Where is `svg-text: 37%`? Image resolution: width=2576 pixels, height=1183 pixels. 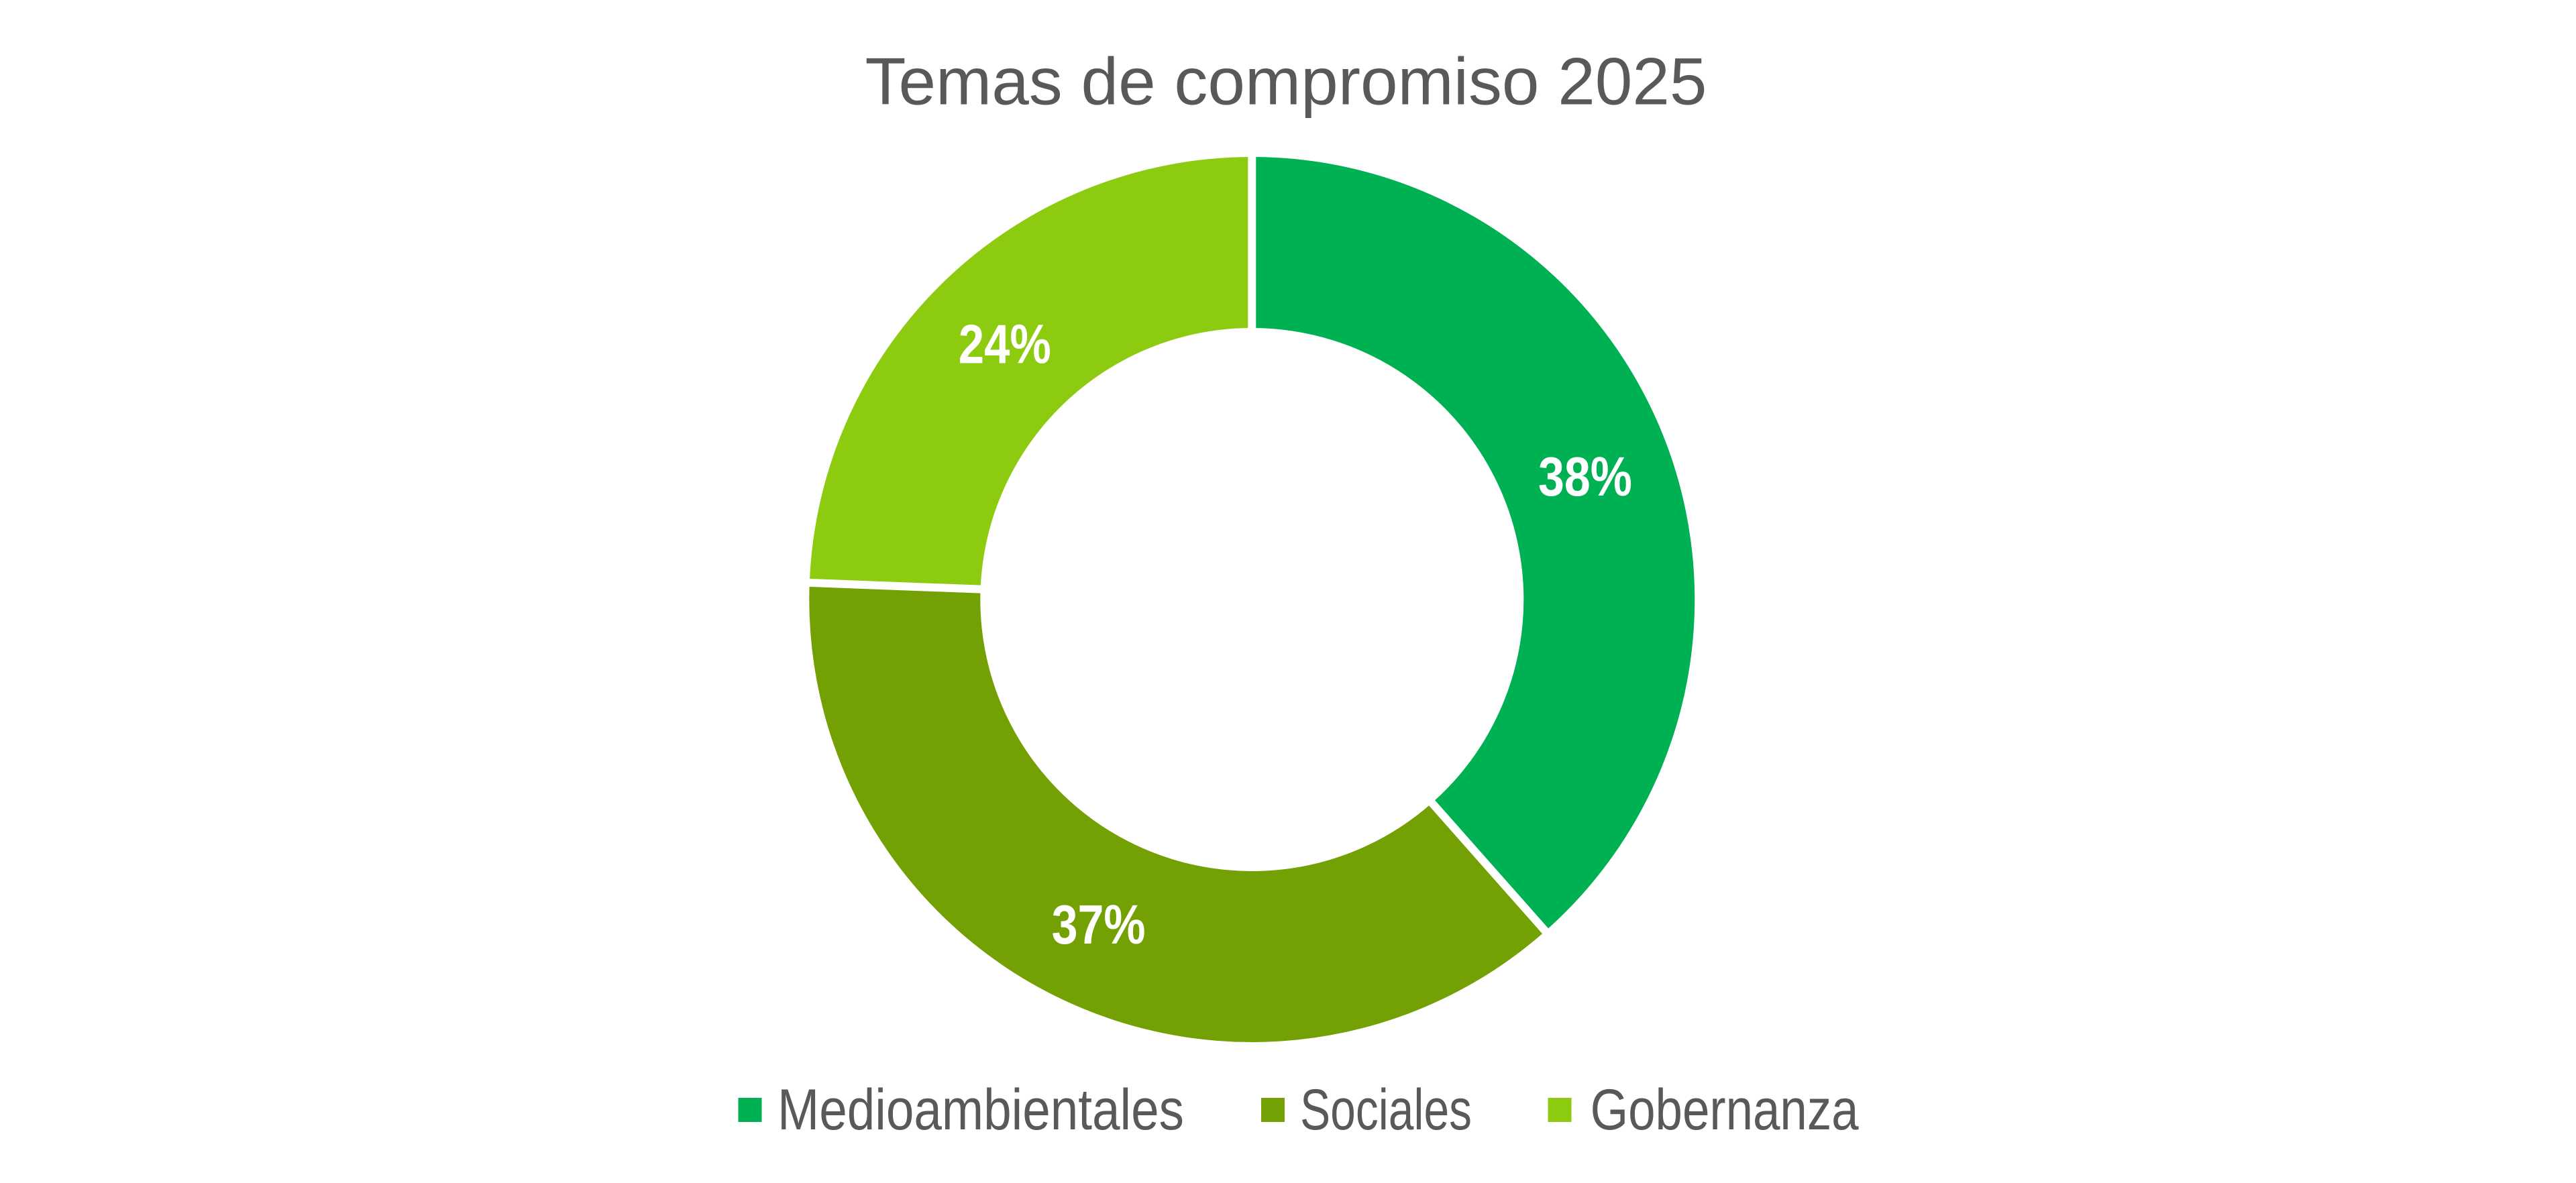 svg-text: 37% is located at coordinates (1099, 924).